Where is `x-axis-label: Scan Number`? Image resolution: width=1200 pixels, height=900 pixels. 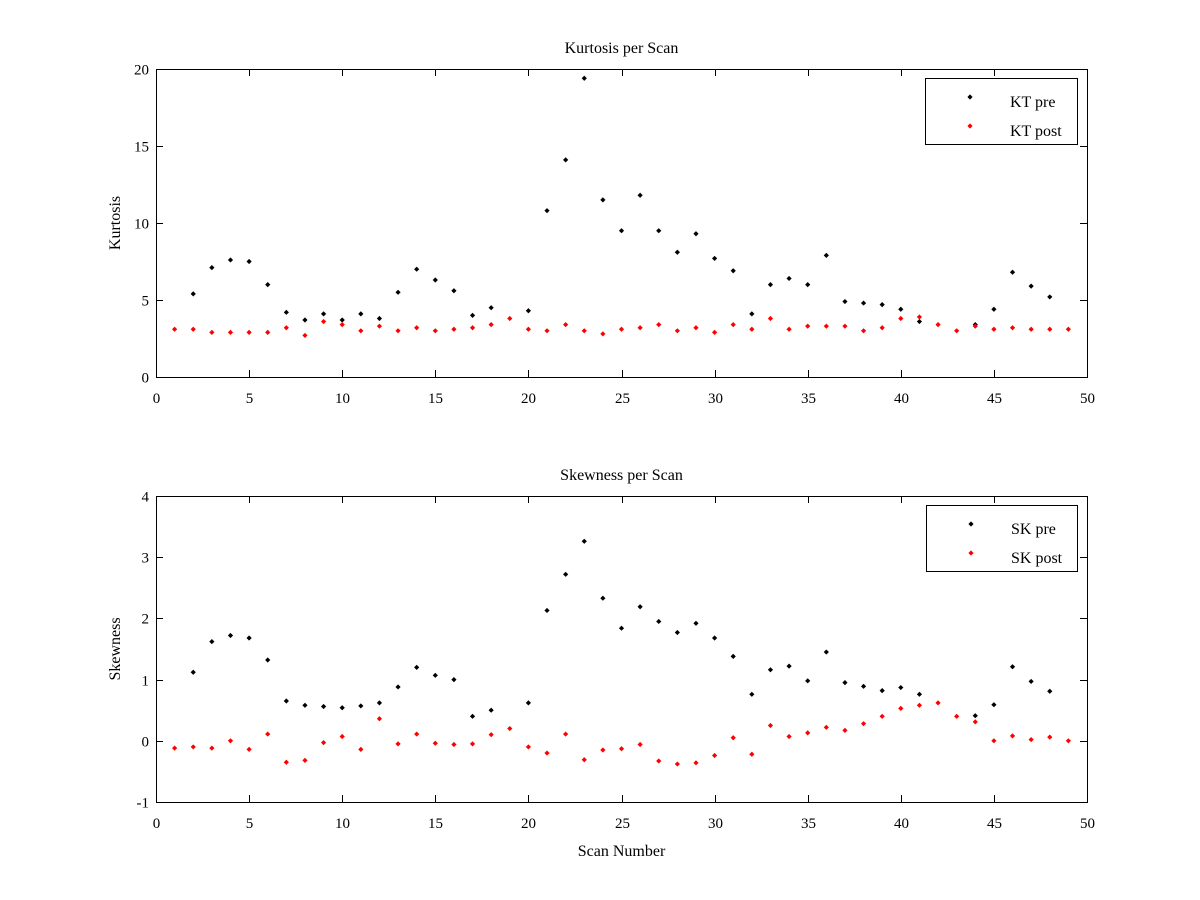
x-axis-label: Scan Number is located at coordinates (622, 851).